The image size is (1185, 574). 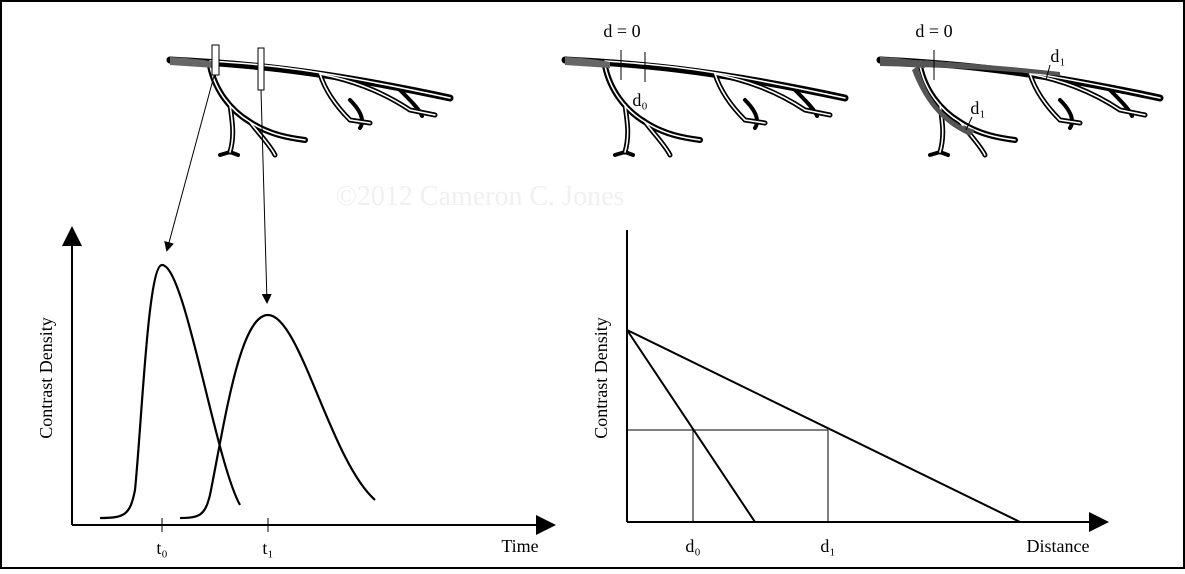 What do you see at coordinates (827, 546) in the screenshot?
I see `tick-label: d₁` at bounding box center [827, 546].